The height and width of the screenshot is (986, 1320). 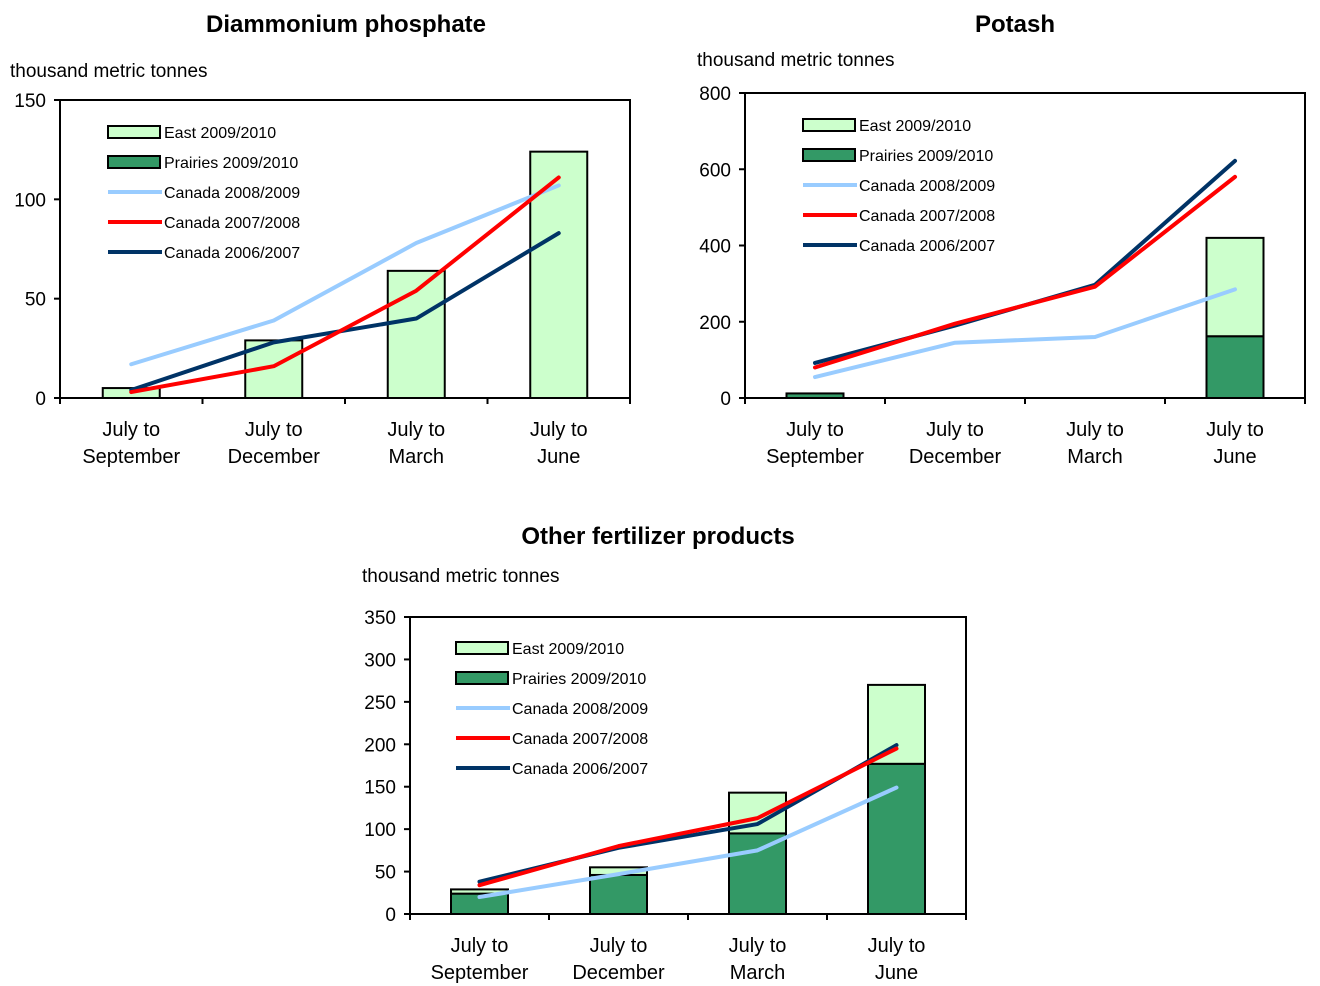 I want to click on chart-title: Diammonium phosphate, so click(x=346, y=24).